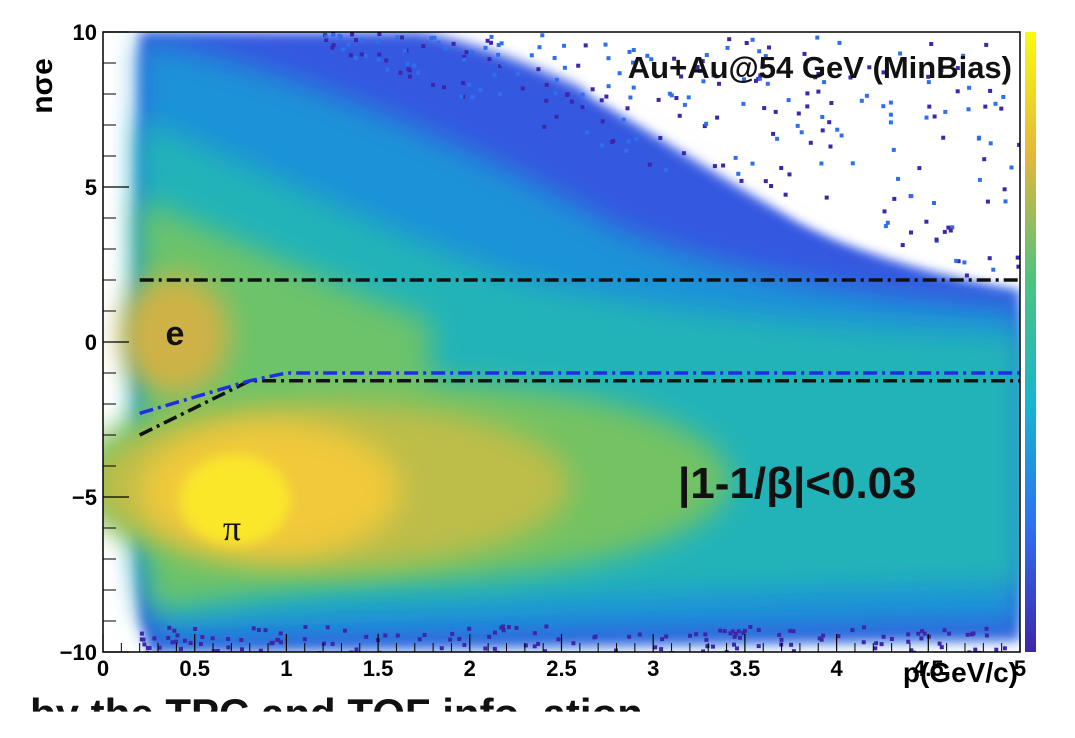 The height and width of the screenshot is (738, 1075). Describe the element at coordinates (78, 652) in the screenshot. I see `y-tick-label: −10` at that location.